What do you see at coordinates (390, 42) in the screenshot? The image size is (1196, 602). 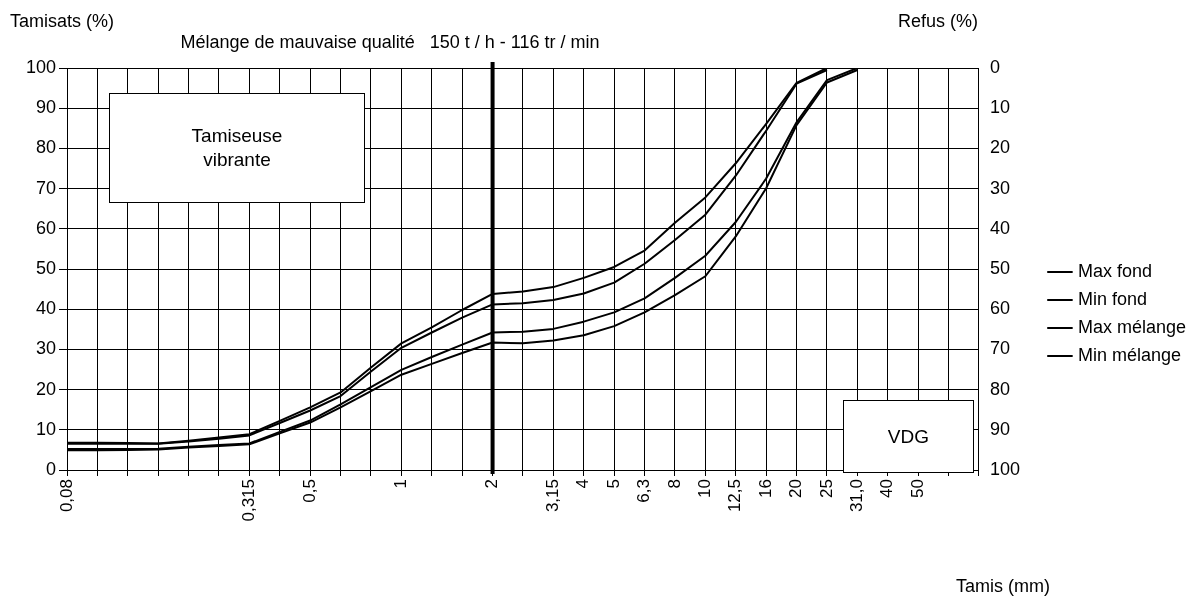 I see `chart-title: Mélange de mauvaise qualité 150 t / h - 116 tr / min` at bounding box center [390, 42].